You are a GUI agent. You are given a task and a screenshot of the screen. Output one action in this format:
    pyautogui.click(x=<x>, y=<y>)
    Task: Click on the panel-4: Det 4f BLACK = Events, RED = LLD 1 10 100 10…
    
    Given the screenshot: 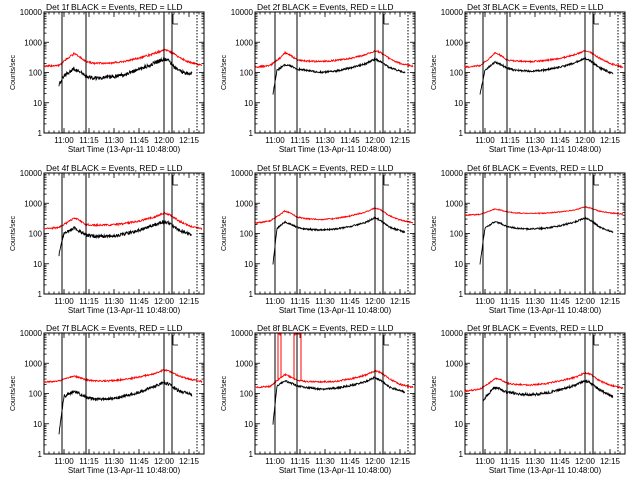 What is the action you would take?
    pyautogui.click(x=107, y=239)
    